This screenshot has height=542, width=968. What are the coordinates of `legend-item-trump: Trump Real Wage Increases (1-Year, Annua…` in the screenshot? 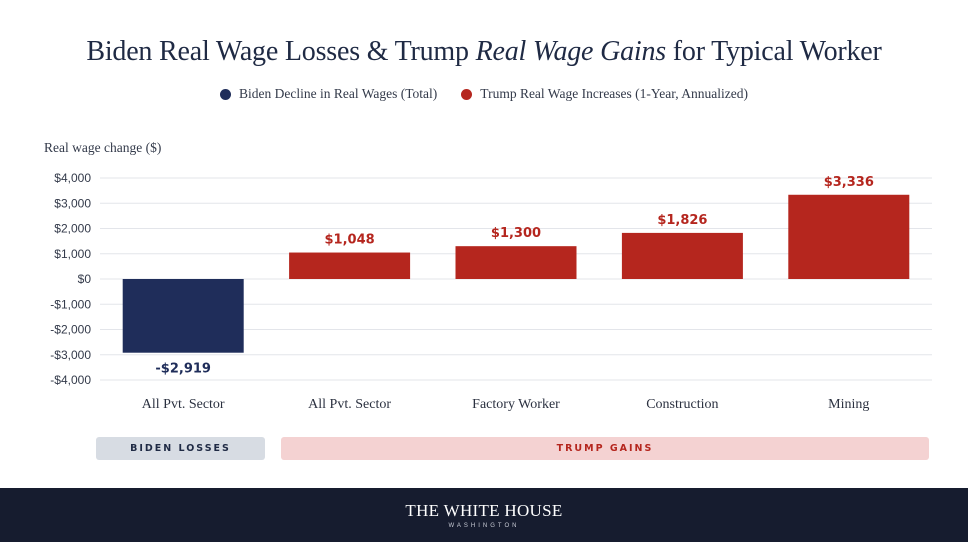 It's located at (604, 94).